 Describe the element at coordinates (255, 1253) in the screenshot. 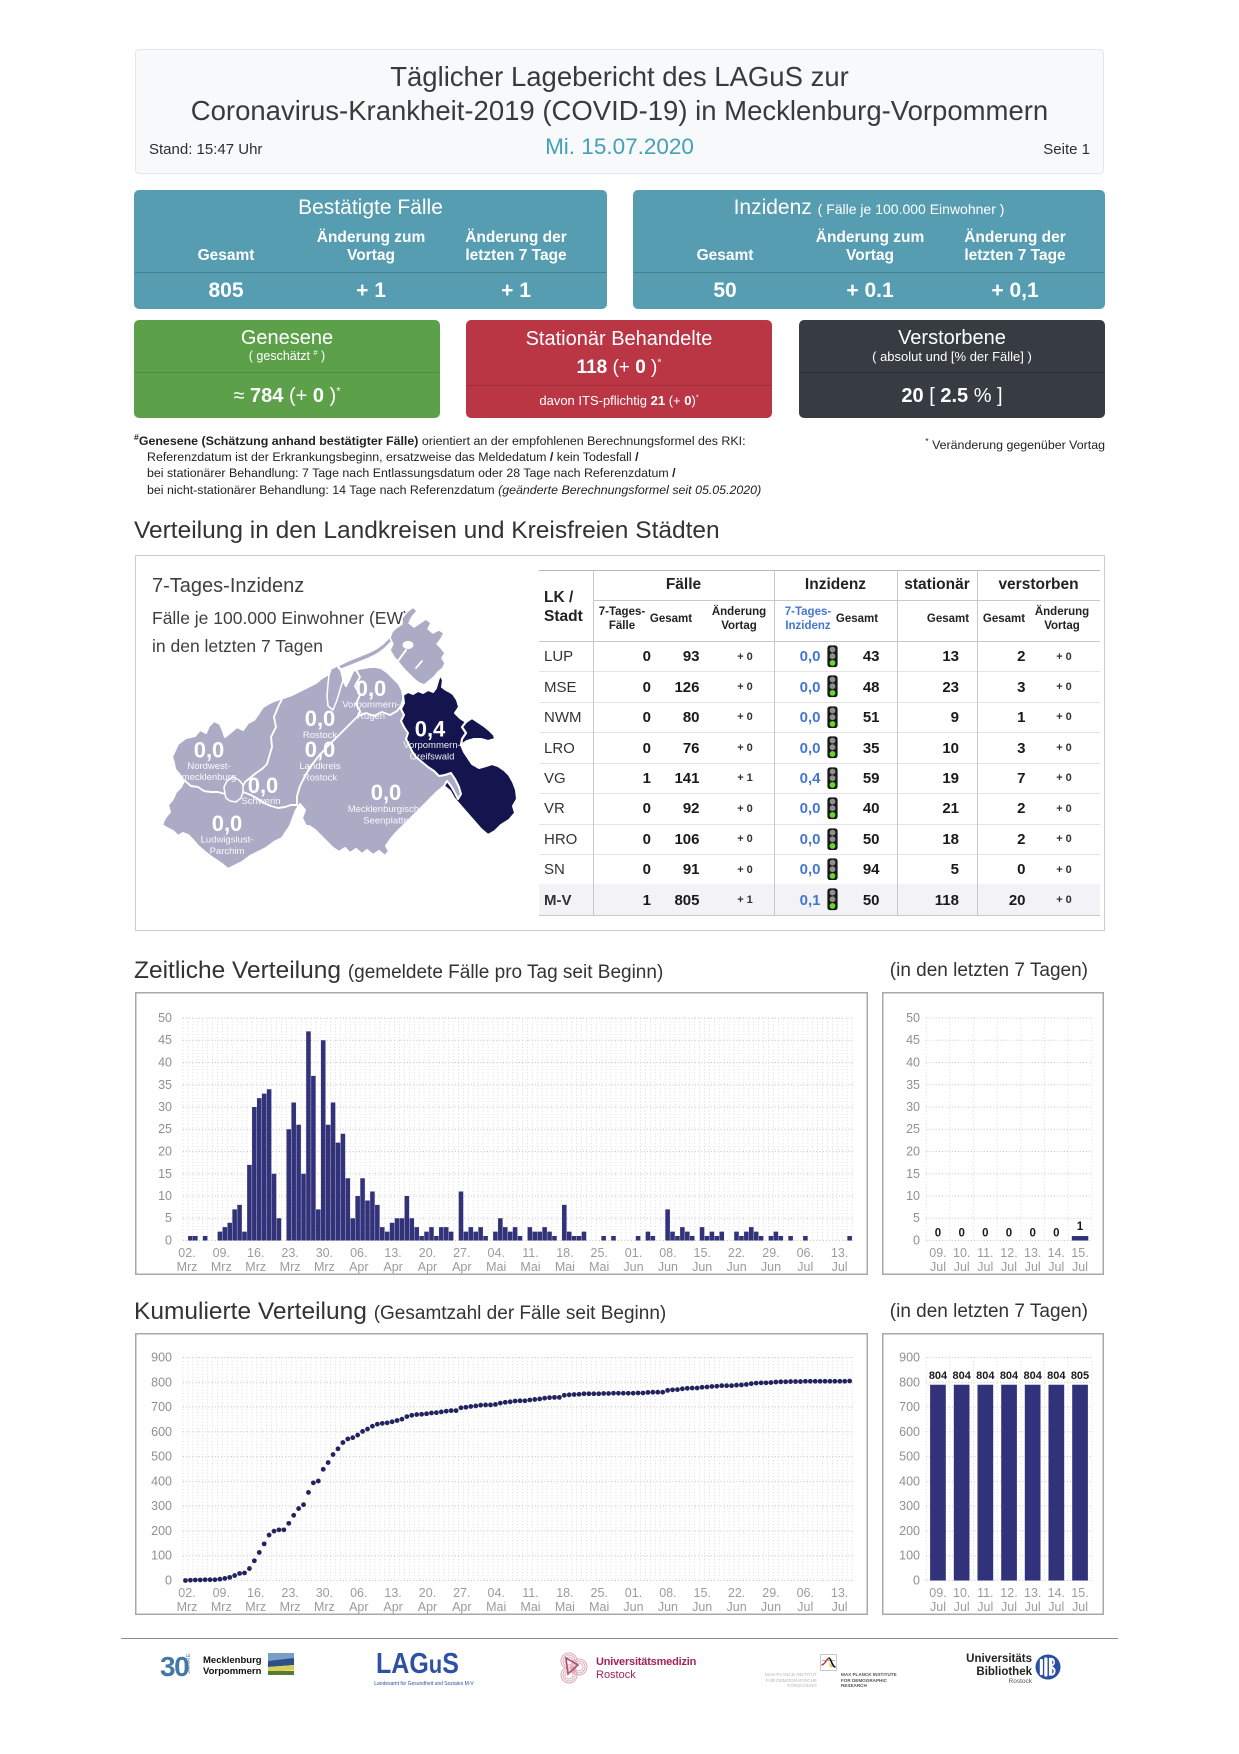

I see `svg-text: 16.` at that location.